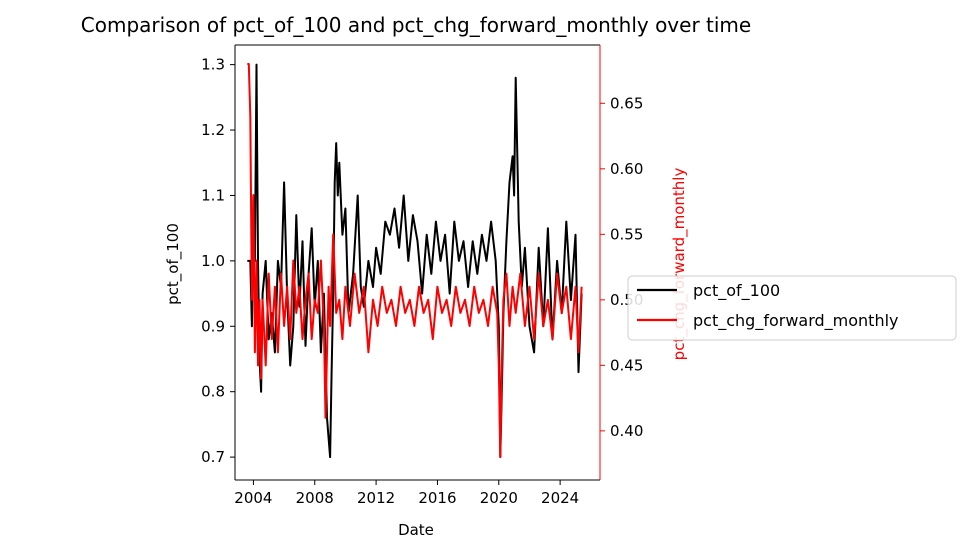 The height and width of the screenshot is (554, 973). What do you see at coordinates (437, 498) in the screenshot?
I see `x-tick-label: 2016` at bounding box center [437, 498].